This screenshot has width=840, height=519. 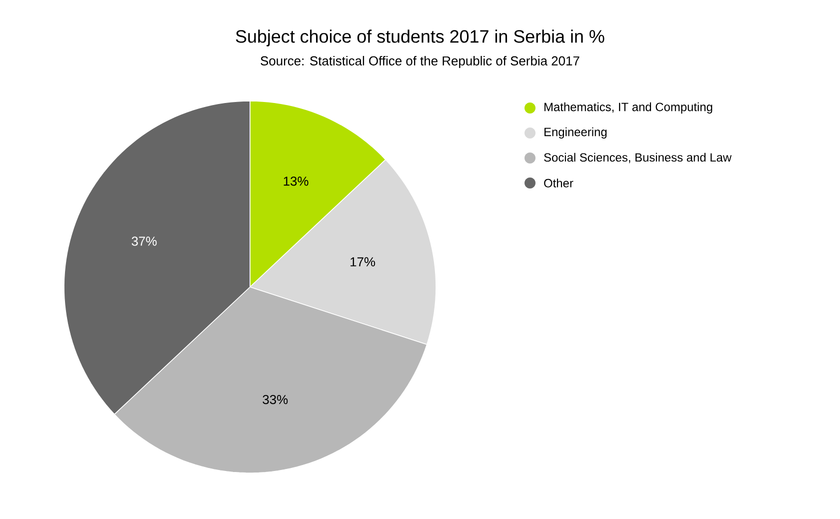 What do you see at coordinates (363, 261) in the screenshot?
I see `data-label: 17%` at bounding box center [363, 261].